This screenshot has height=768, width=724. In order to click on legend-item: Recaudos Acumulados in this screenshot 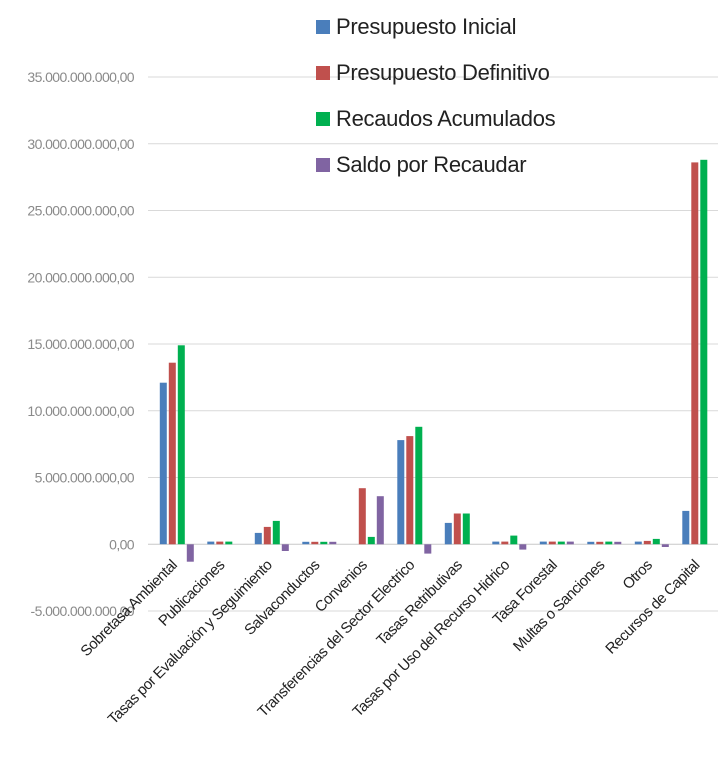, I will do `click(436, 119)`.